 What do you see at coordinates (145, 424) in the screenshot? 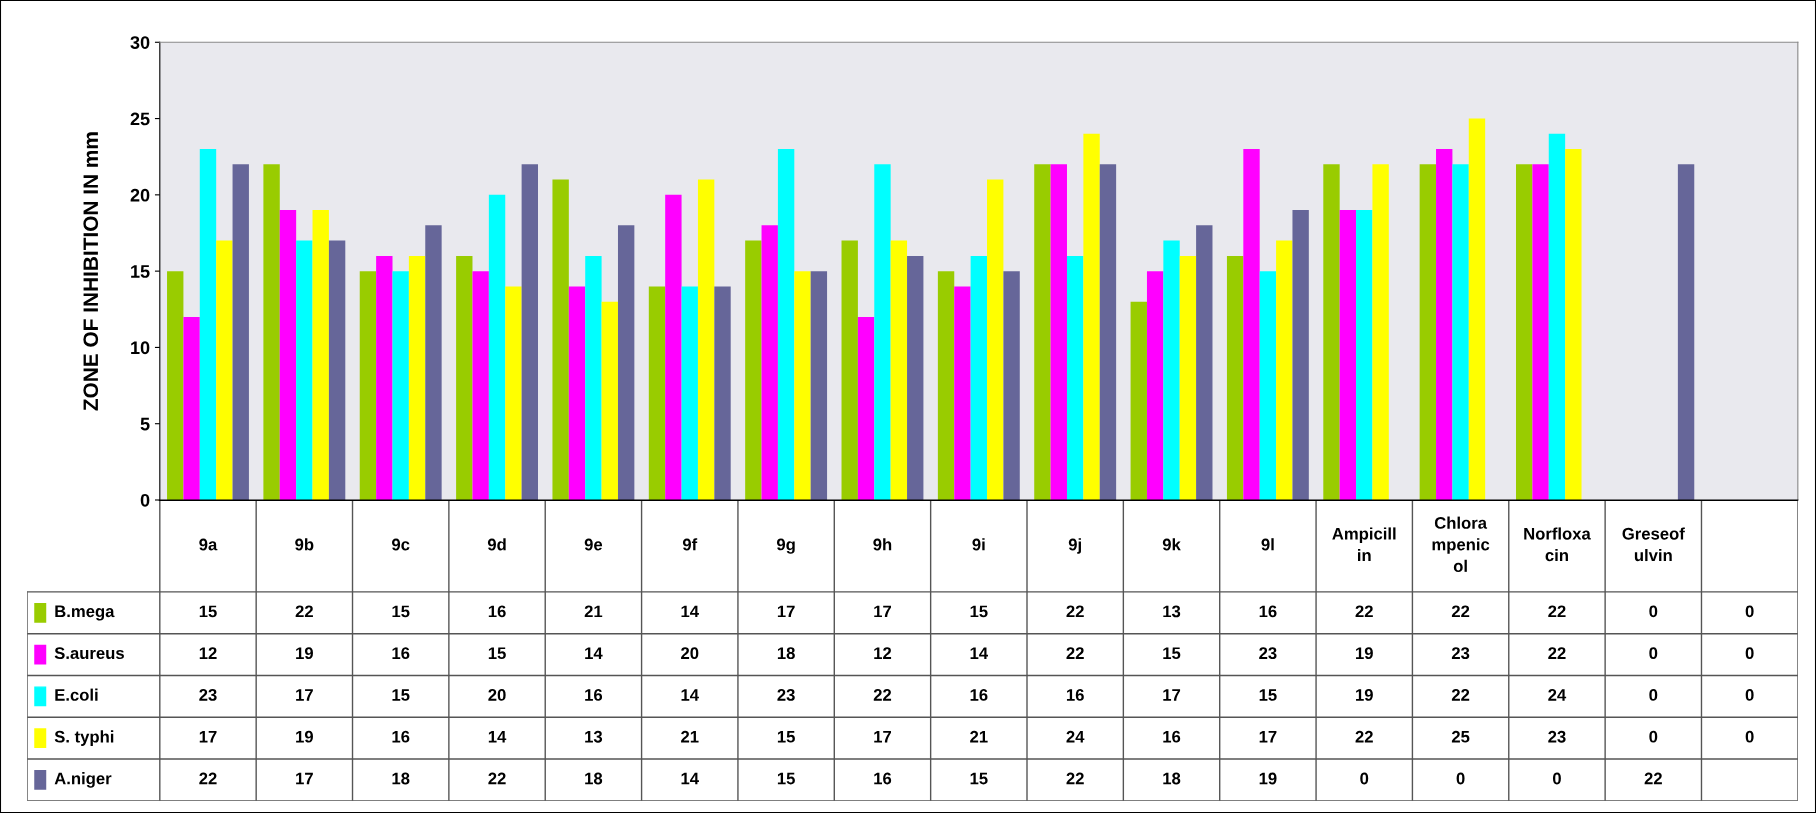
I see `y-tick-label: 5` at bounding box center [145, 424].